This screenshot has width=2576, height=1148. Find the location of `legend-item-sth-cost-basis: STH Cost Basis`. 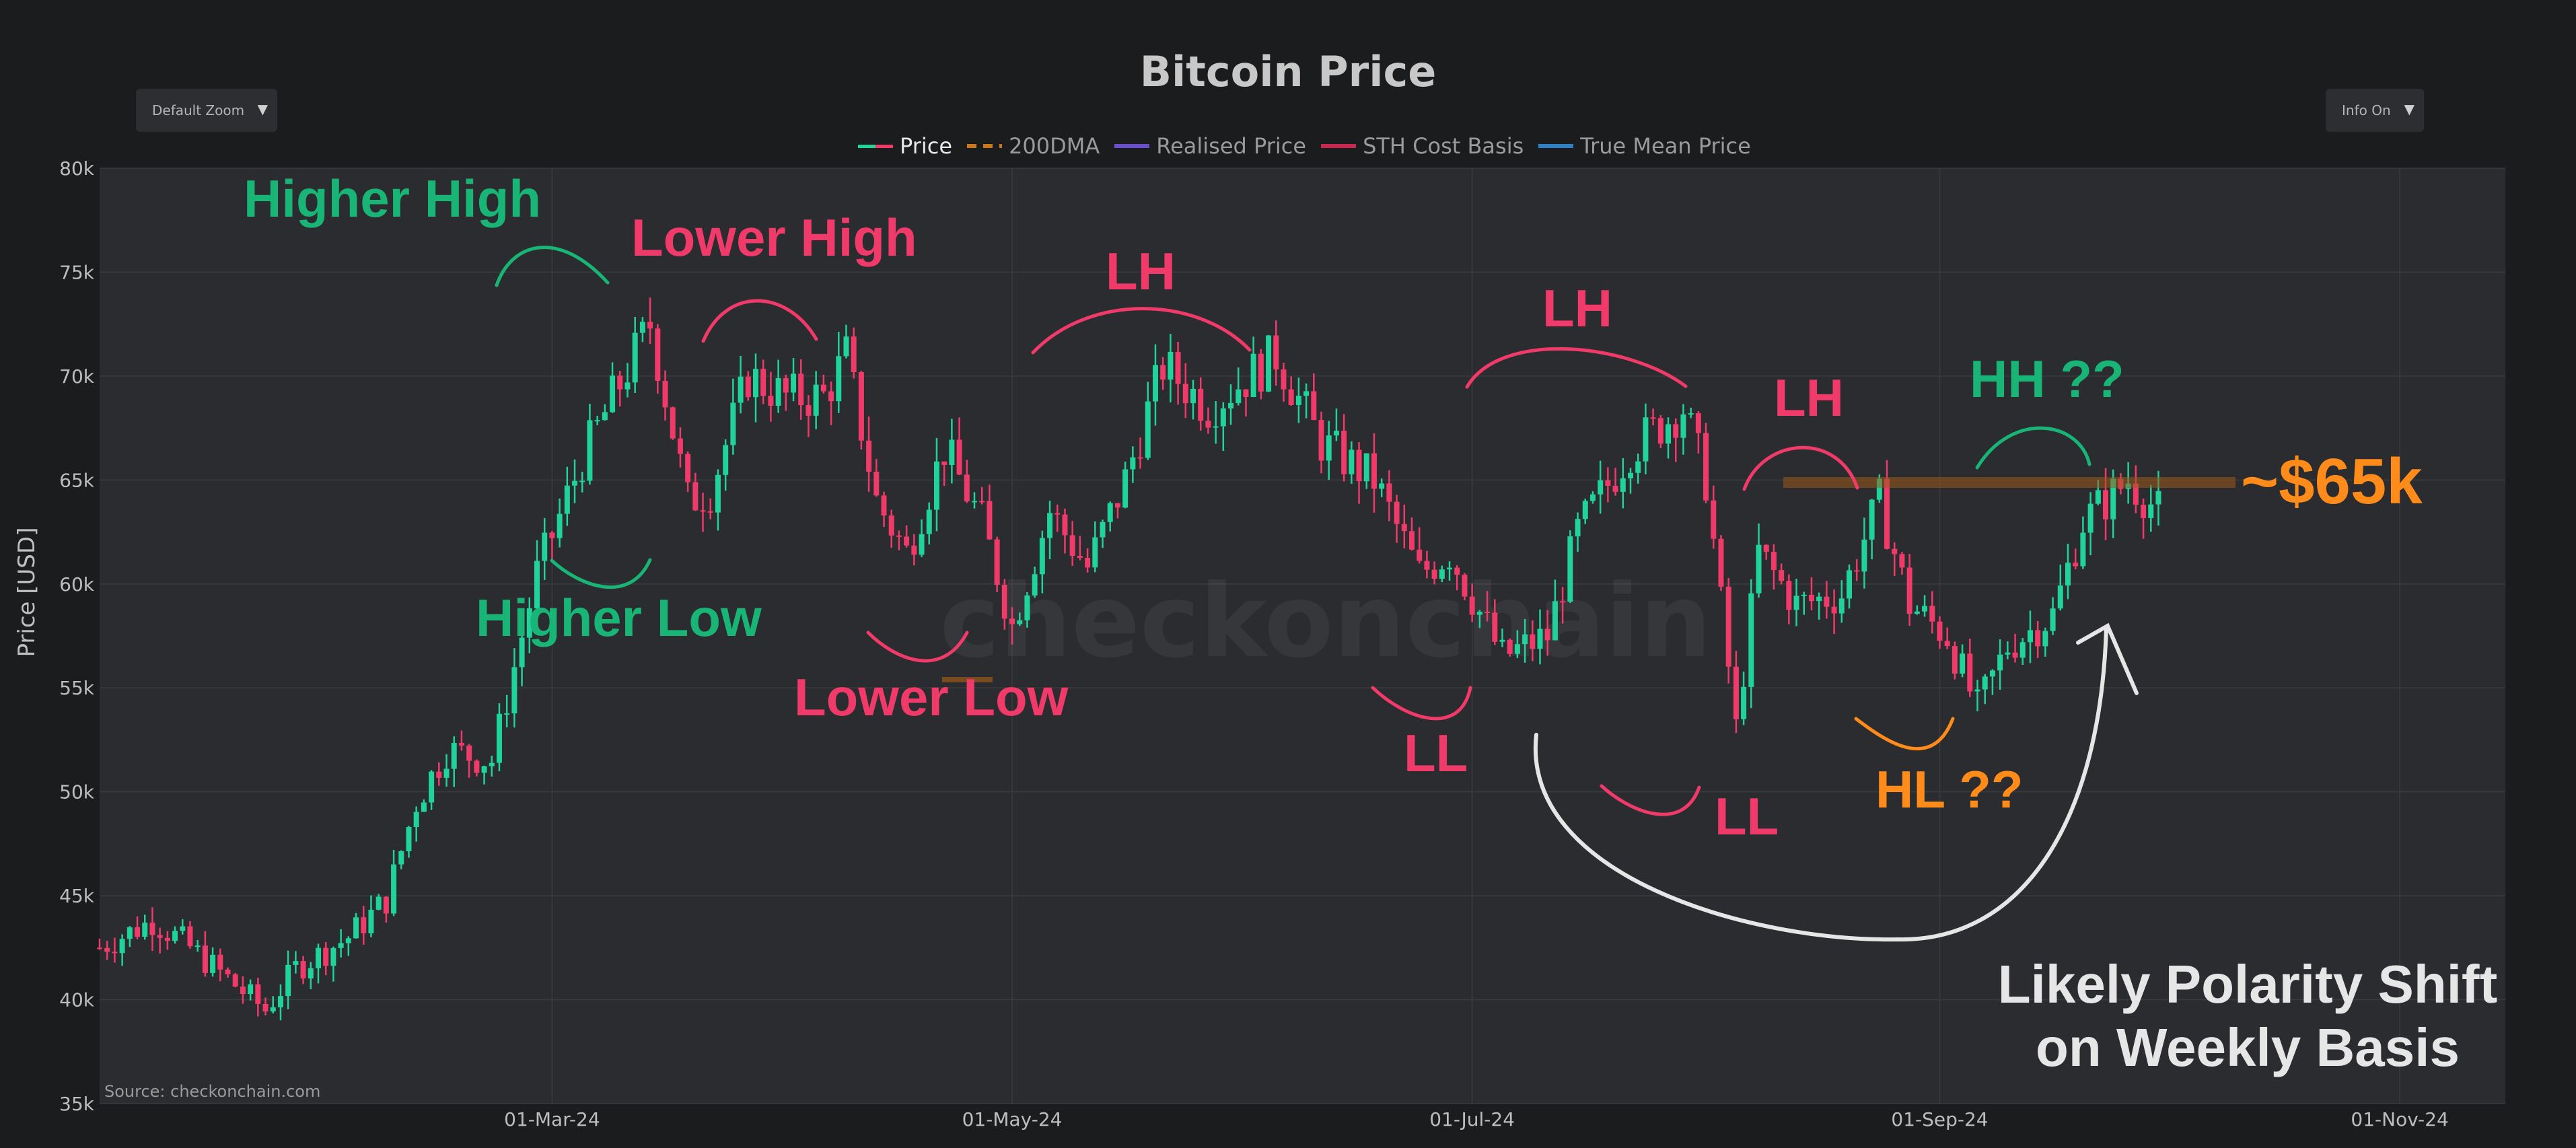

legend-item-sth-cost-basis: STH Cost Basis is located at coordinates (1422, 146).